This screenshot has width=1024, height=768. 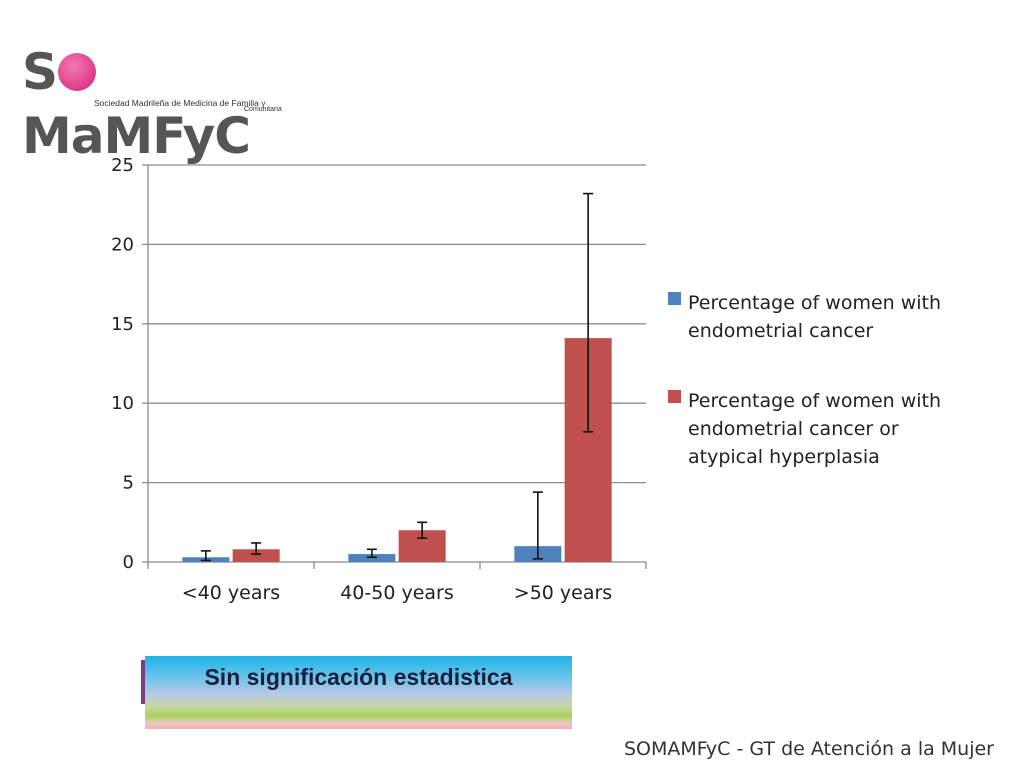 I want to click on y-tick-label: 15, so click(x=122, y=324).